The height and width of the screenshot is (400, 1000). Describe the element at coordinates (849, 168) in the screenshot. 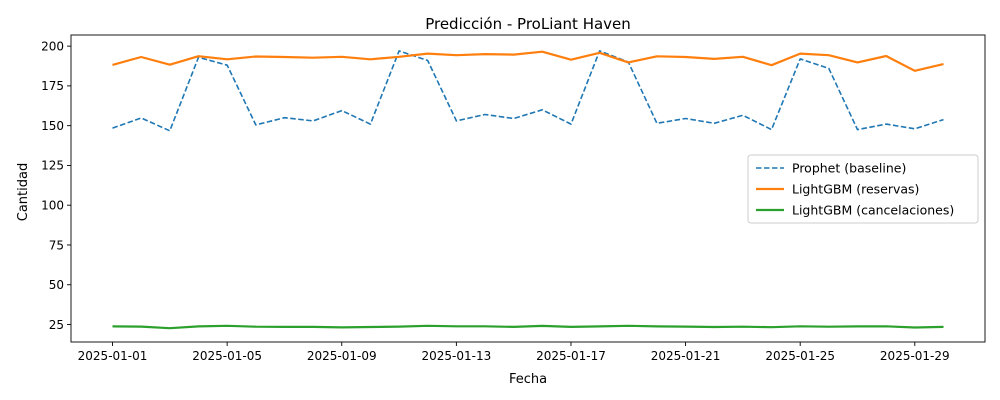

I see `legend-label-1: Prophet (baseline)` at that location.